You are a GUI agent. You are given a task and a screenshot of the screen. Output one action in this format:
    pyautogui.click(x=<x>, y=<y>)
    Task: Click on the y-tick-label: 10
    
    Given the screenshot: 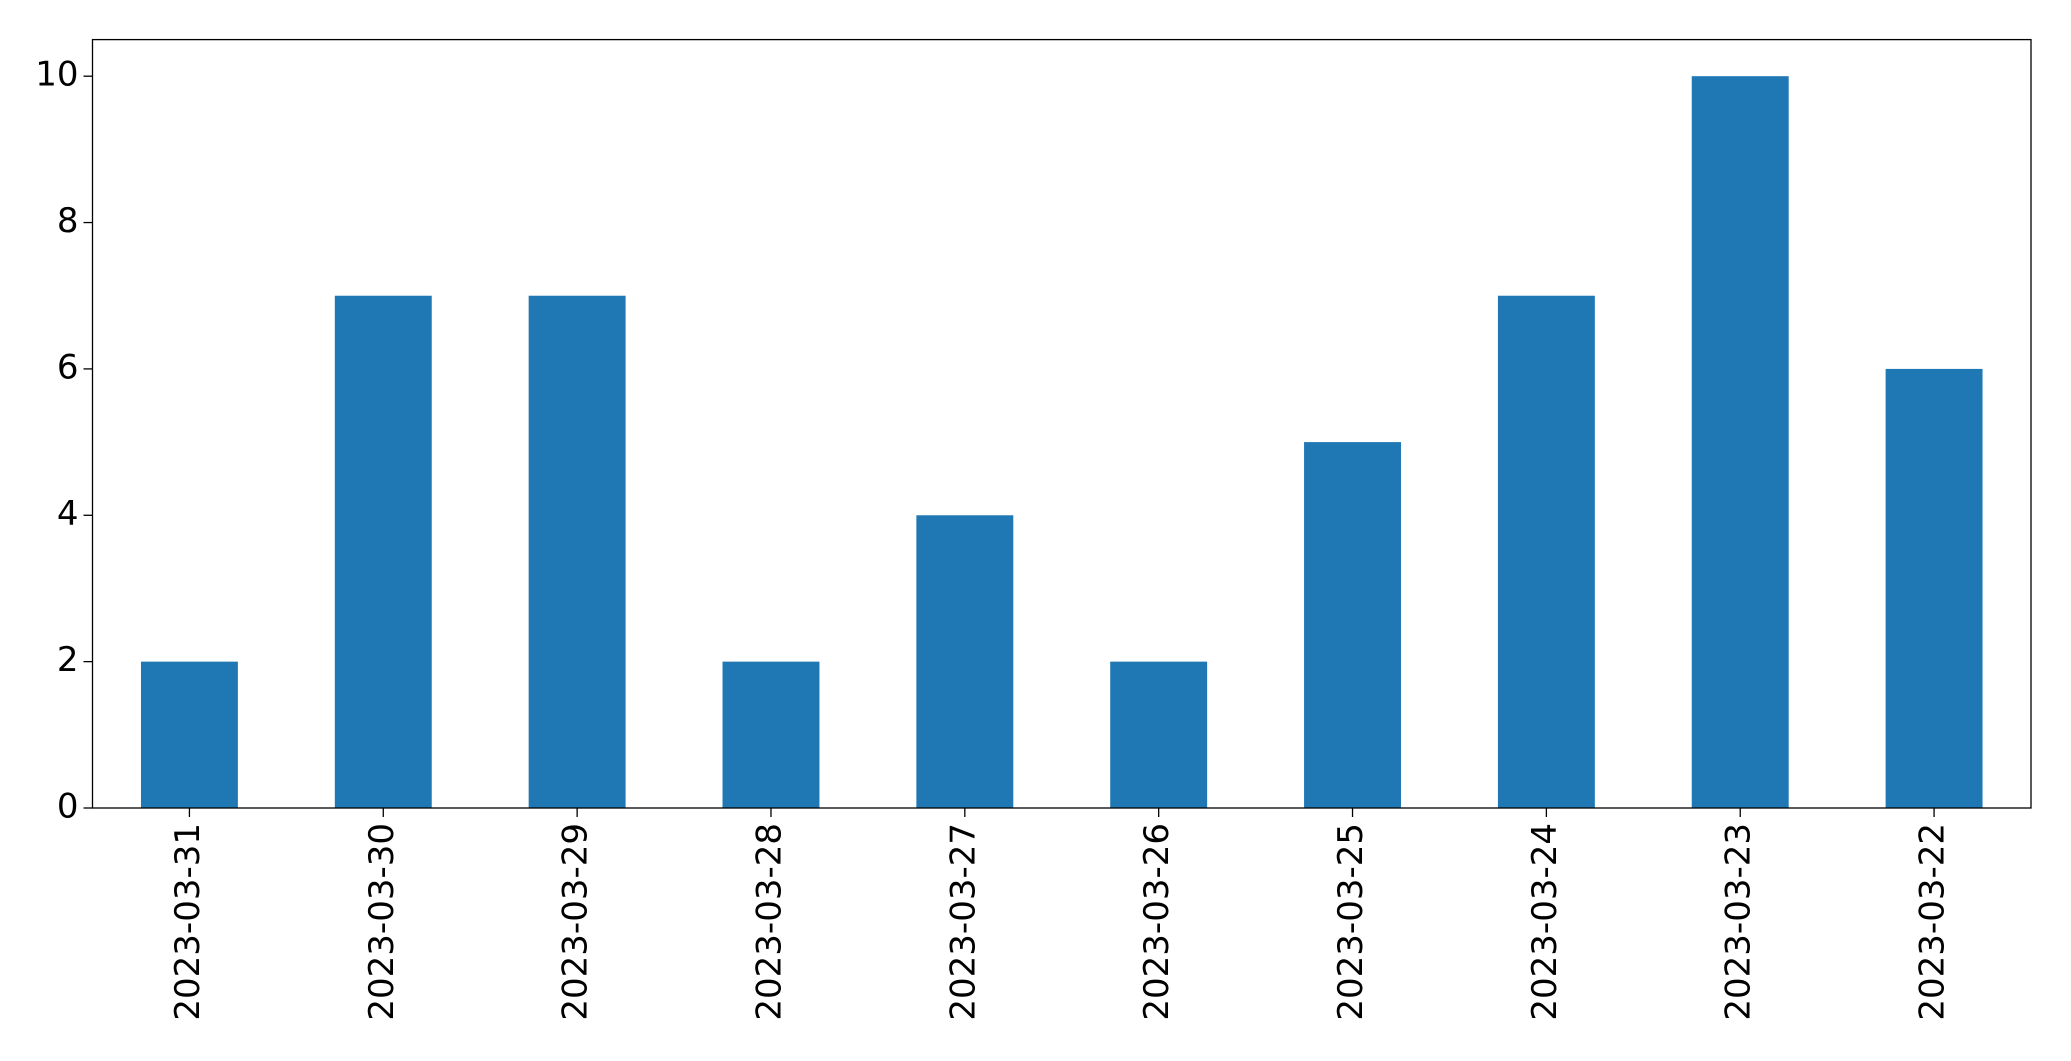 What is the action you would take?
    pyautogui.click(x=56, y=75)
    